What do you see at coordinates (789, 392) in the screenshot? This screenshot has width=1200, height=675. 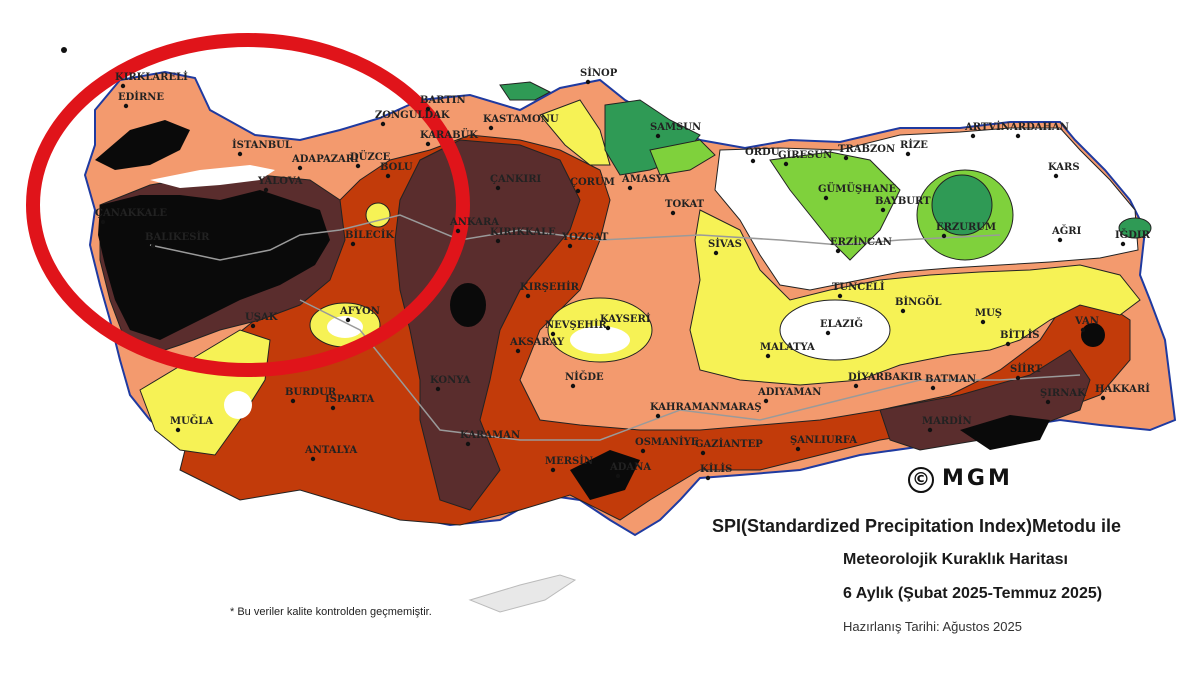 I see `city-label: ADIYAMAN` at bounding box center [789, 392].